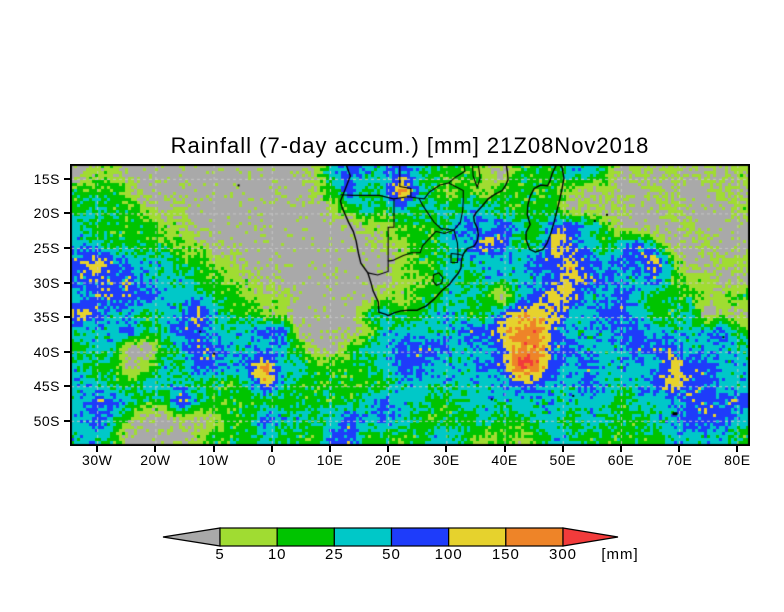 The width and height of the screenshot is (784, 612). What do you see at coordinates (97, 460) in the screenshot?
I see `x-tick-label: 30W` at bounding box center [97, 460].